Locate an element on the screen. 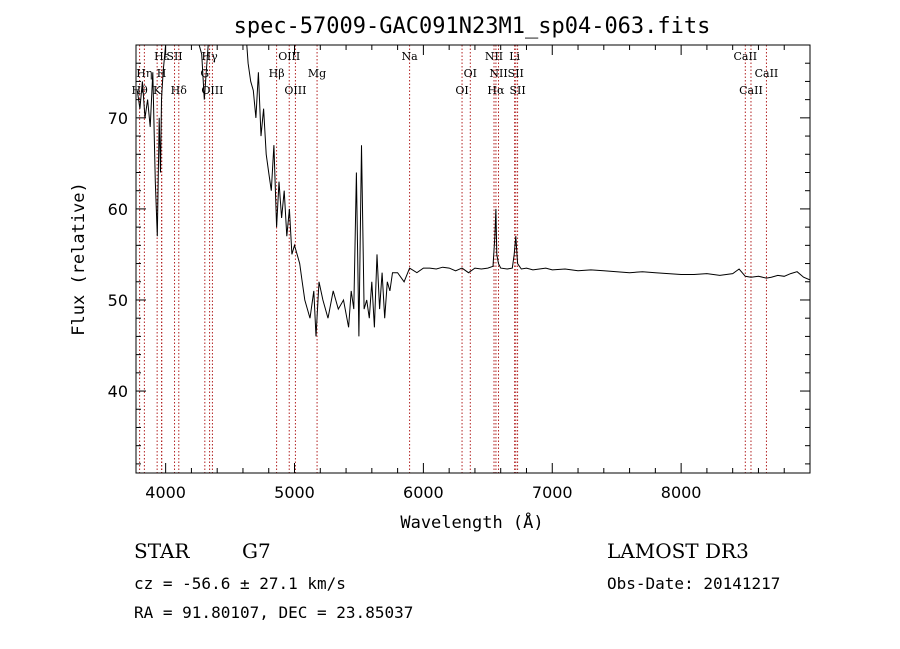 The height and width of the screenshot is (649, 900). y-axis-label: Flux (relative) is located at coordinates (79, 259).